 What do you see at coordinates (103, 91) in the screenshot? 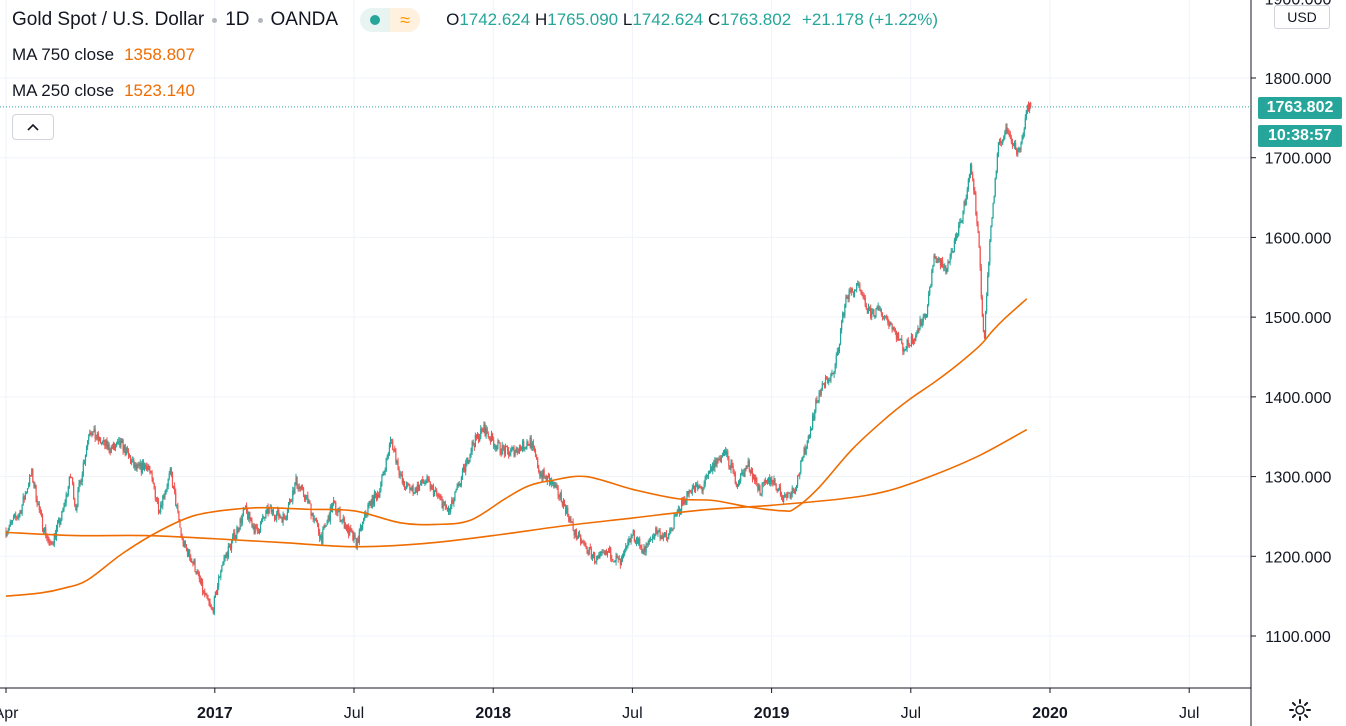
I see `ma-250-legend: MA 250 close 1523.140` at bounding box center [103, 91].